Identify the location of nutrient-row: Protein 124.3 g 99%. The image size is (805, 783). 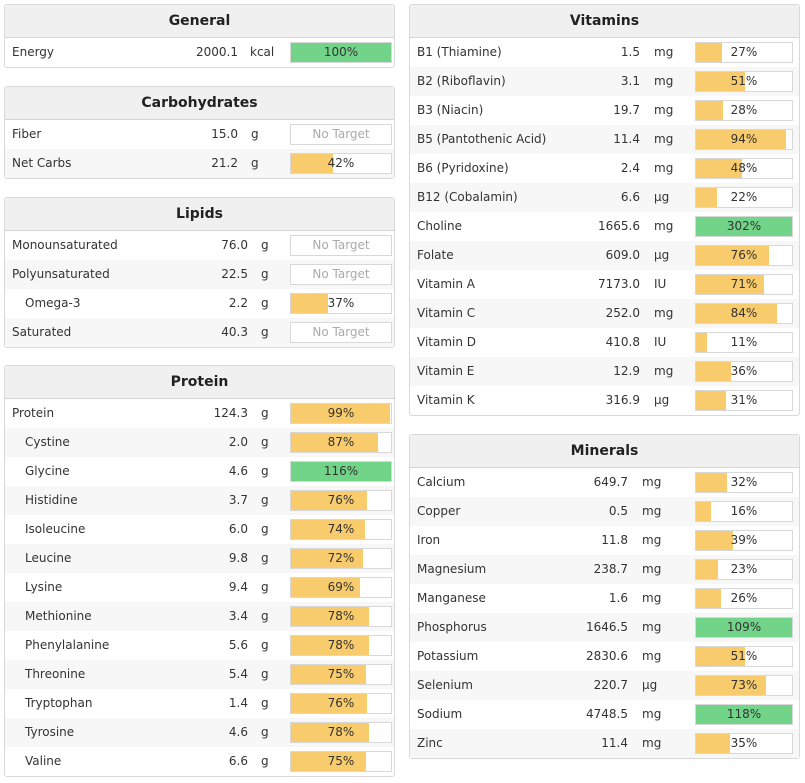
(199, 413).